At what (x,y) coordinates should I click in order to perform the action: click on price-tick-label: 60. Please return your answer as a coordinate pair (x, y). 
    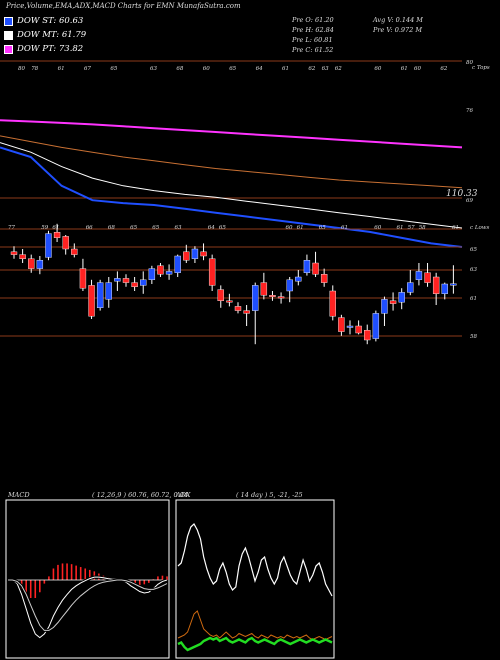
    Looking at the image, I should click on (289, 228).